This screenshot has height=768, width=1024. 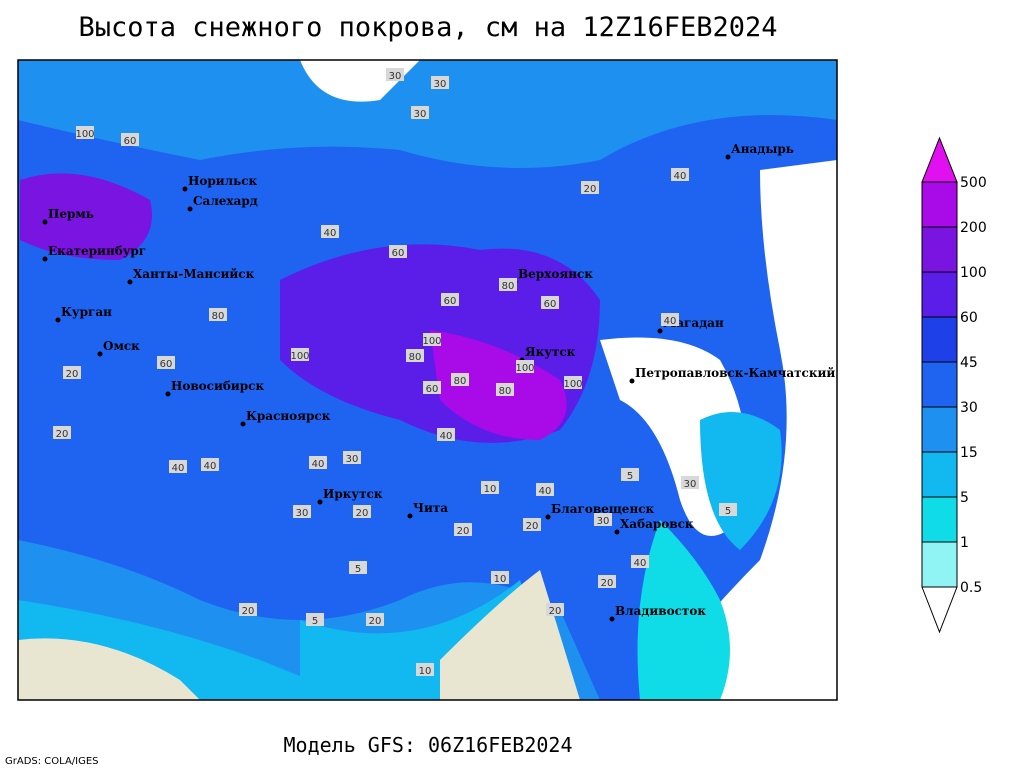 I want to click on city-label: Новосибирск, so click(x=217, y=386).